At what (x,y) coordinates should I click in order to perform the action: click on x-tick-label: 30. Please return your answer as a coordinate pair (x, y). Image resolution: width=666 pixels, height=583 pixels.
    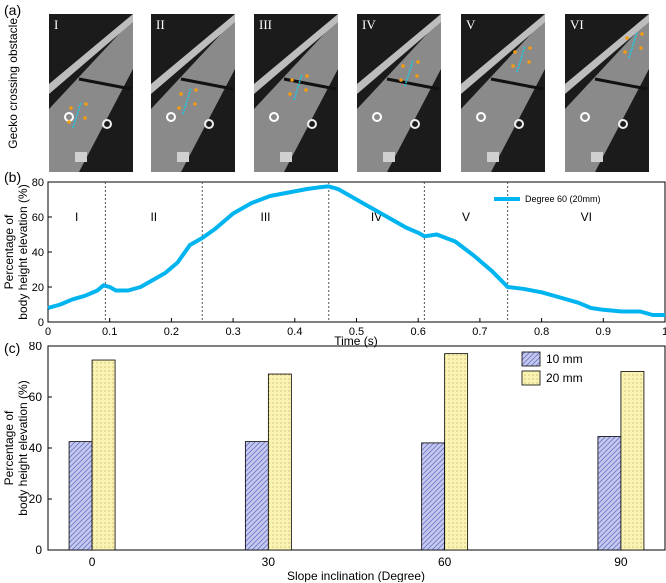
    Looking at the image, I should click on (269, 562).